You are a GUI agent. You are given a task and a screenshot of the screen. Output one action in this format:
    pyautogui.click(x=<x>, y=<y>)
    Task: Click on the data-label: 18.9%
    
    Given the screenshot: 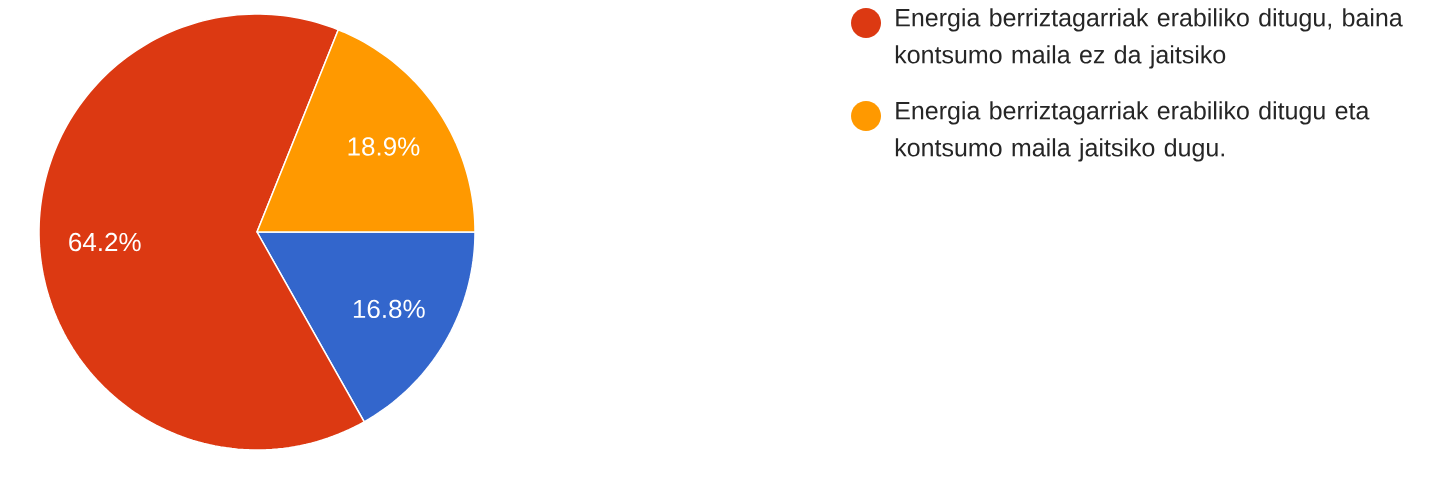 What is the action you would take?
    pyautogui.click(x=384, y=146)
    